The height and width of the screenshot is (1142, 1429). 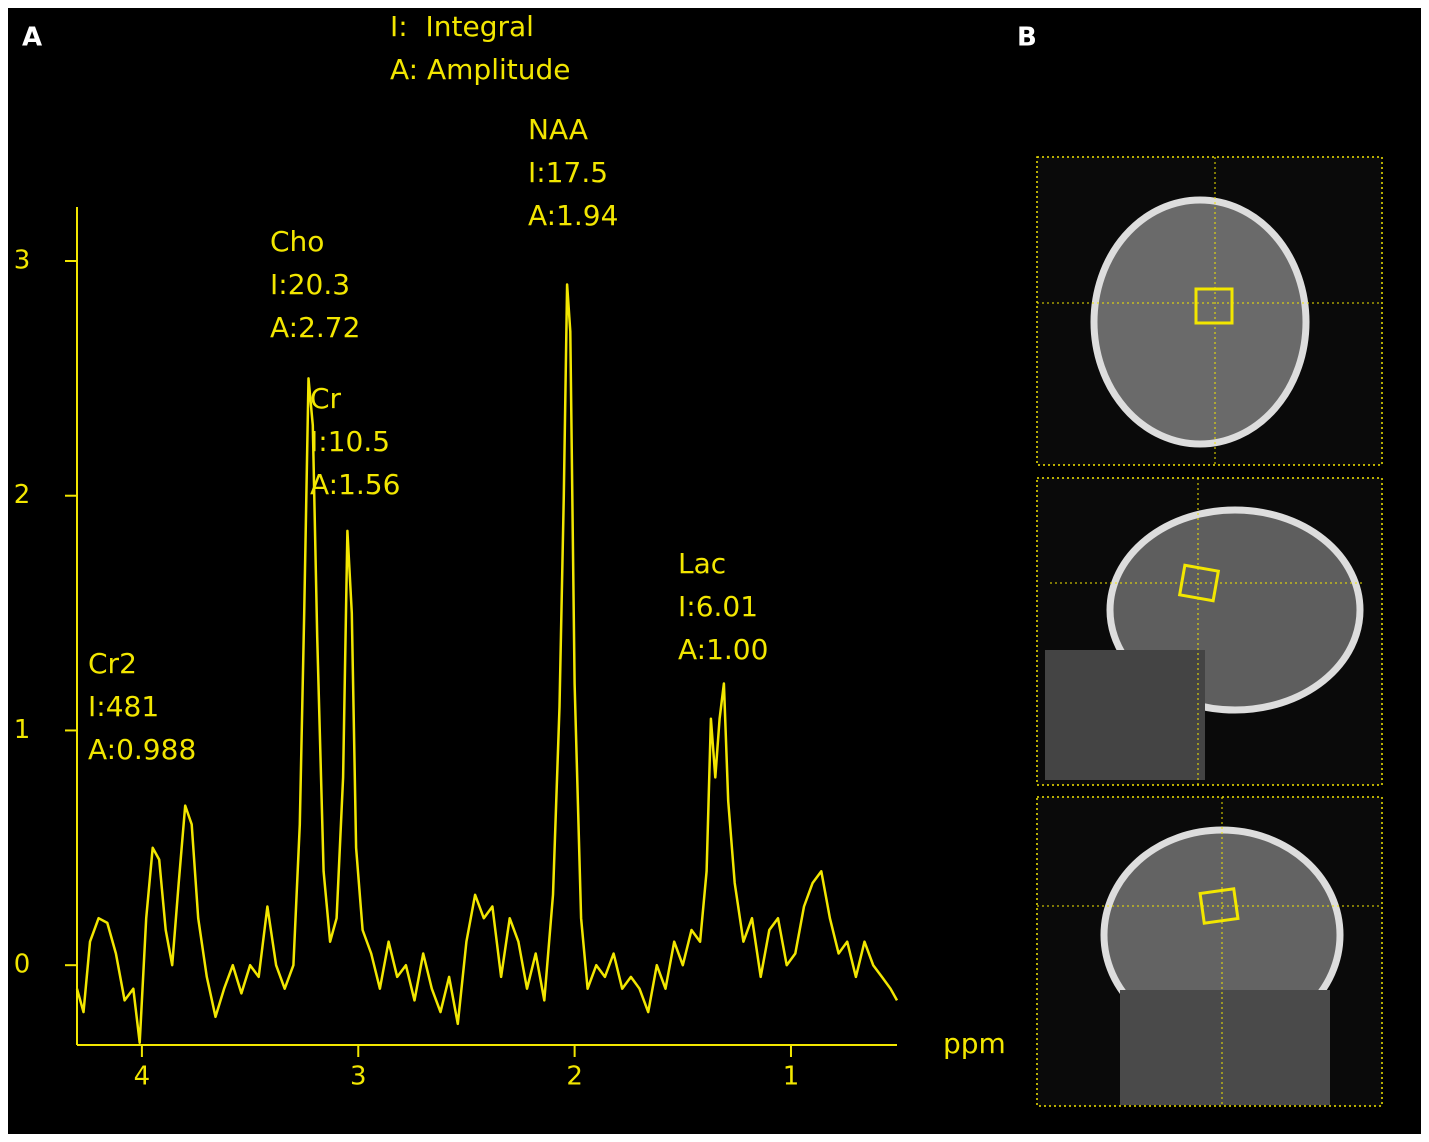 I want to click on legend-text: I: Integral, so click(x=462, y=26).